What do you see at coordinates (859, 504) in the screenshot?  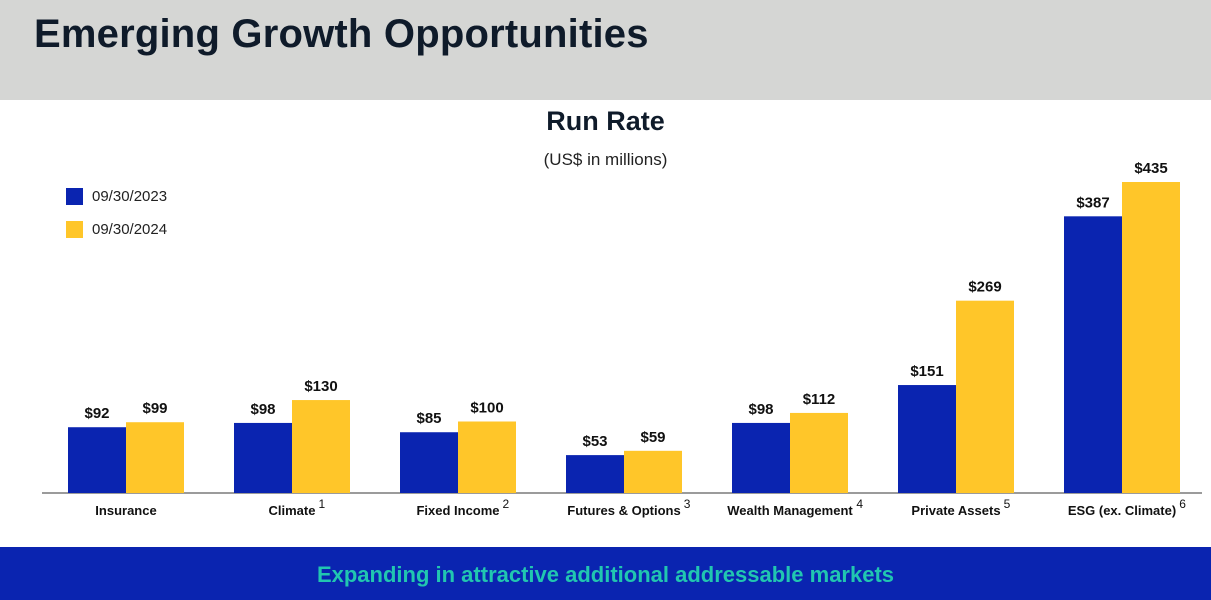 I see `footnote-marker-4: 4` at bounding box center [859, 504].